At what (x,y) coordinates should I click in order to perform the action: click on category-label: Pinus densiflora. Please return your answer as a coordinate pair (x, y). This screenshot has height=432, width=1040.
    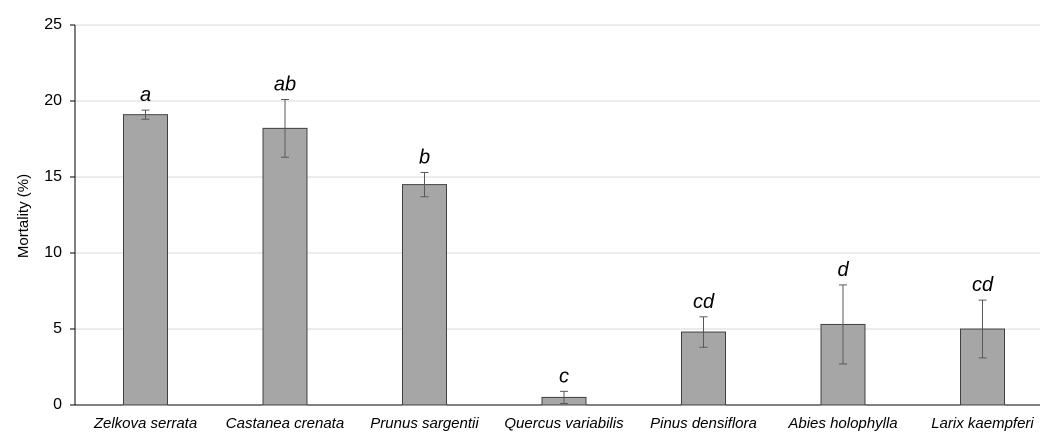
    Looking at the image, I should click on (703, 423).